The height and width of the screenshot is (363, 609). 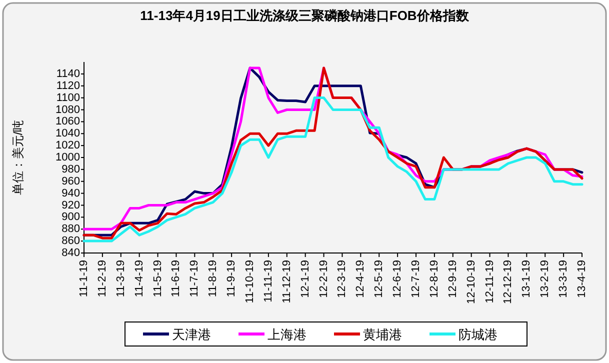 What do you see at coordinates (71, 217) in the screenshot?
I see `y-tick-label: 900` at bounding box center [71, 217].